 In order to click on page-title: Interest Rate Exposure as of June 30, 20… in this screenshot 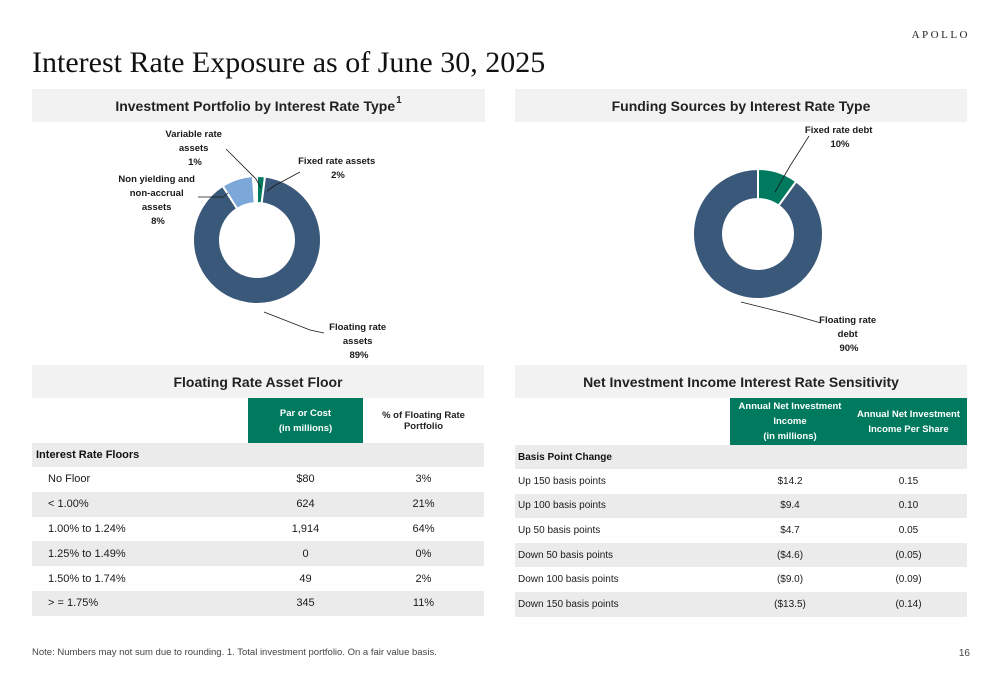, I will do `click(289, 62)`.